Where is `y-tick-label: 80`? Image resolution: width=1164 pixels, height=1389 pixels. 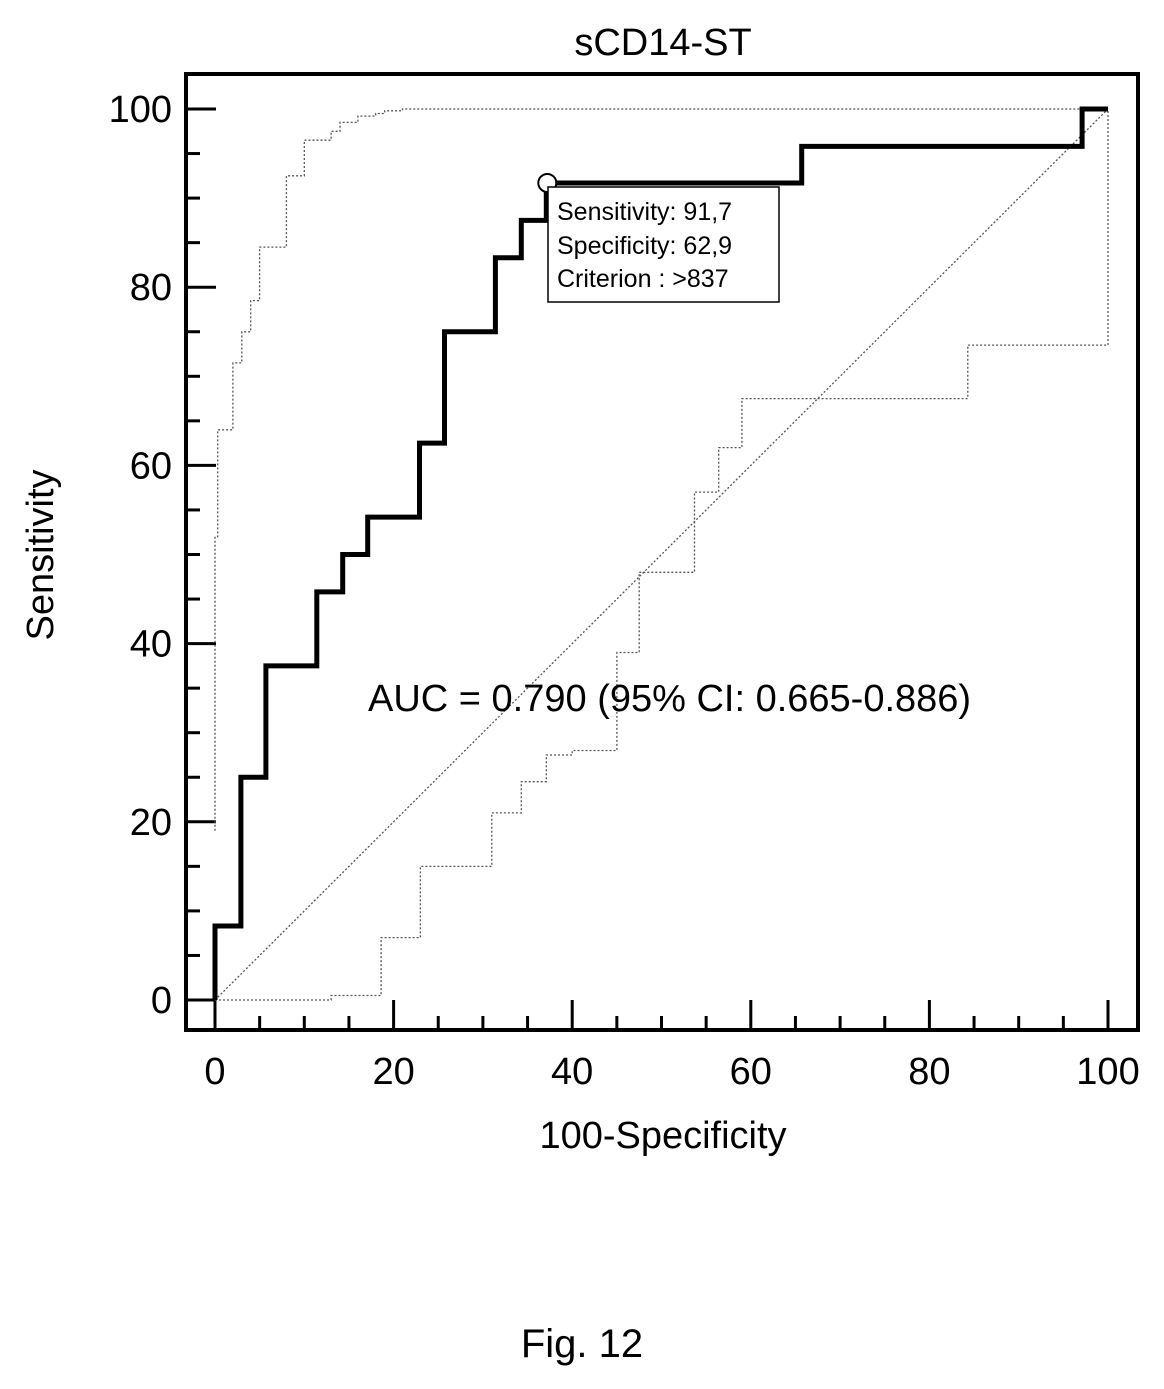
y-tick-label: 80 is located at coordinates (151, 288).